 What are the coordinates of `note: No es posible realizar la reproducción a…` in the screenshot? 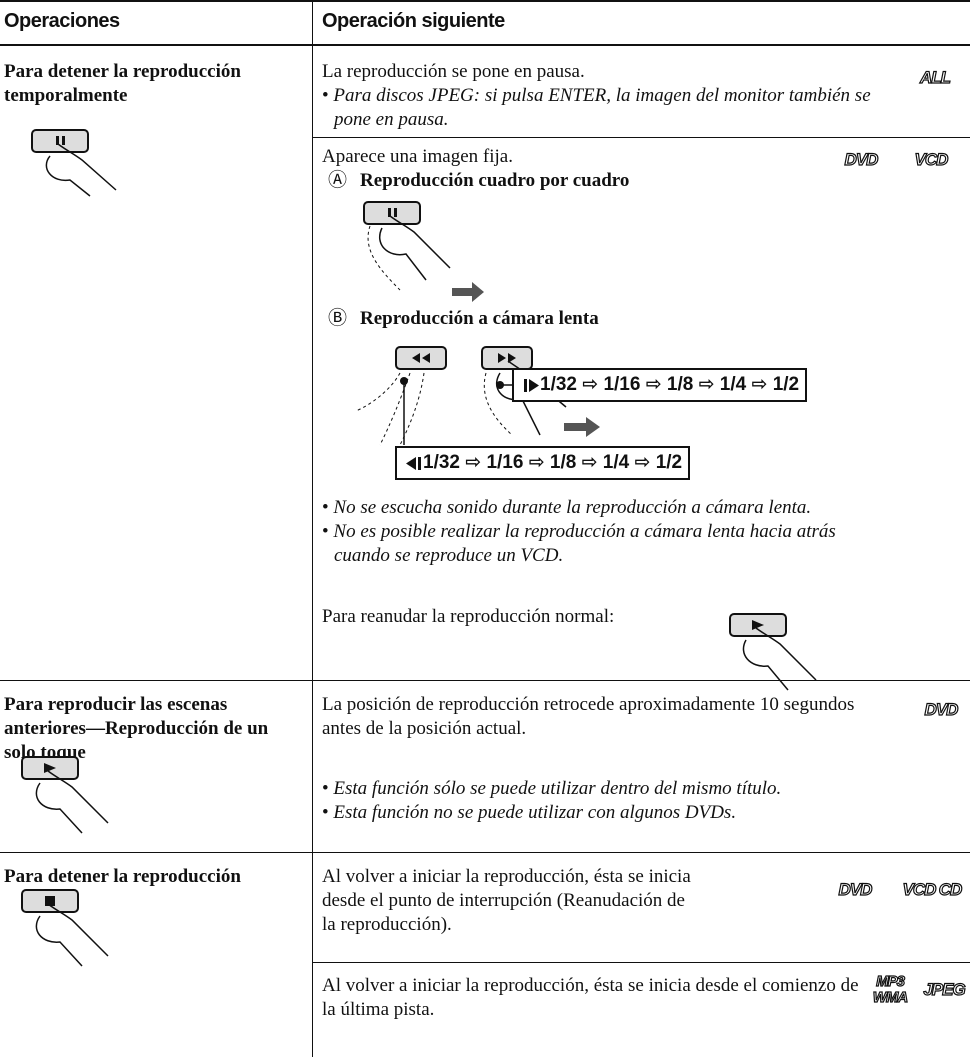 It's located at (608, 544).